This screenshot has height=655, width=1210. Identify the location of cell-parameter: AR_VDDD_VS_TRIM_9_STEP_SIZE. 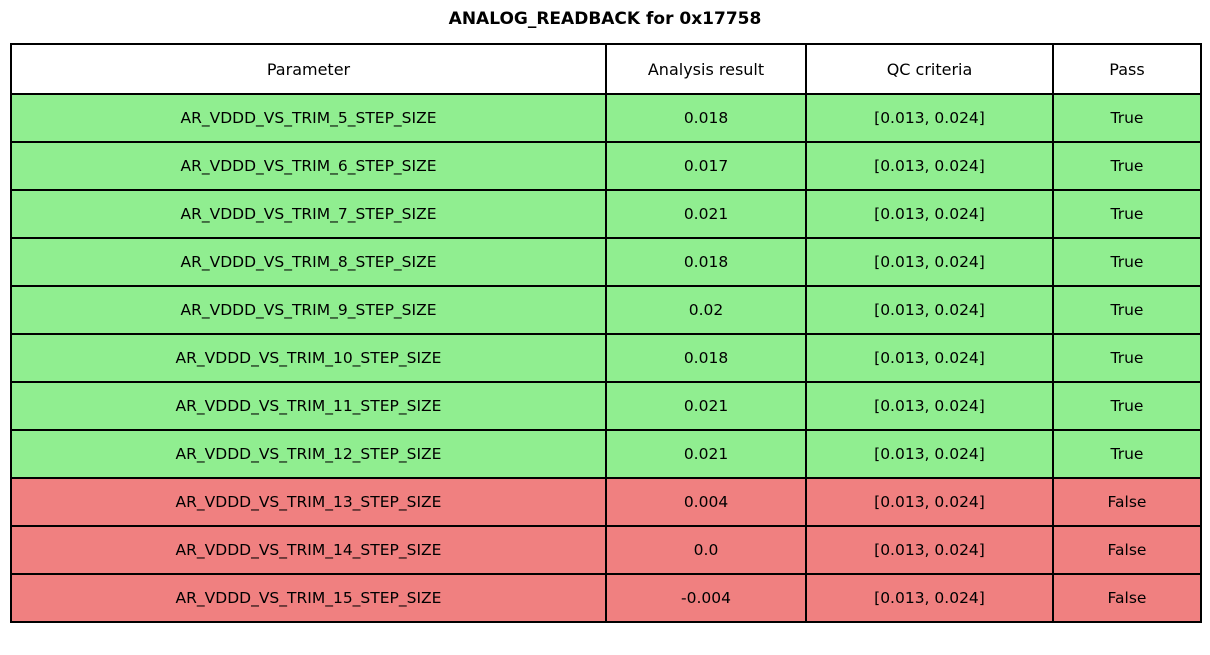
(308, 310).